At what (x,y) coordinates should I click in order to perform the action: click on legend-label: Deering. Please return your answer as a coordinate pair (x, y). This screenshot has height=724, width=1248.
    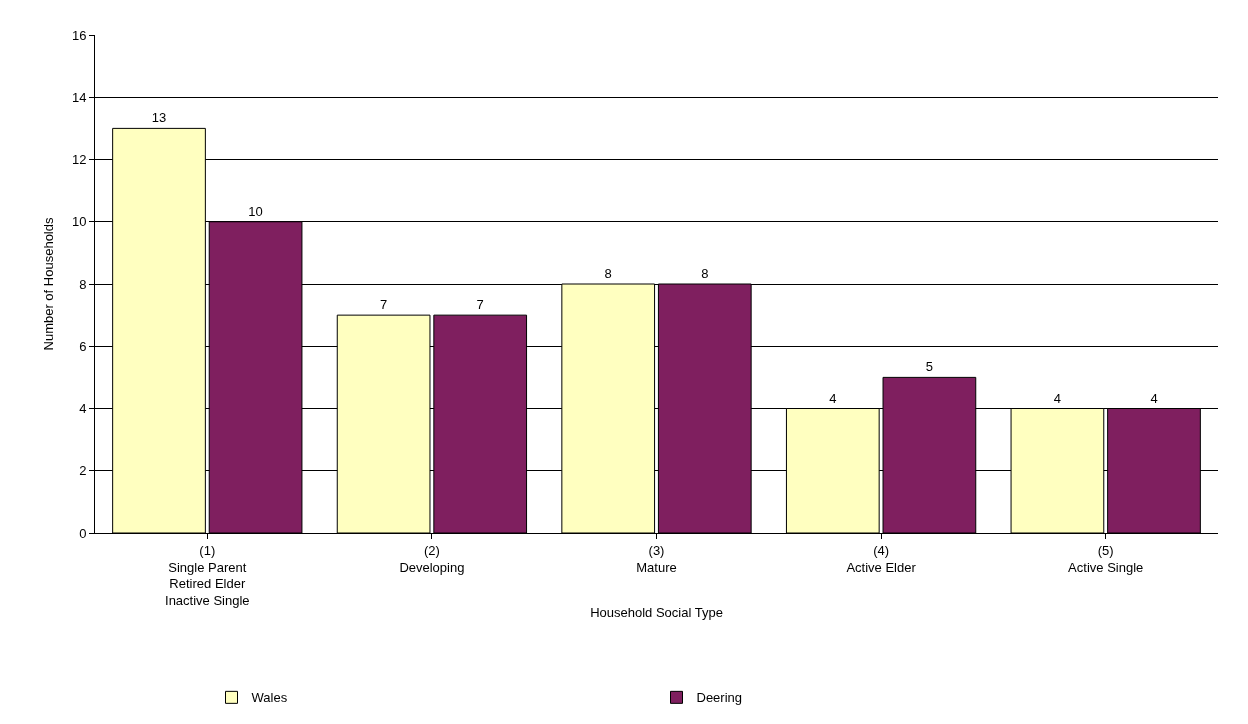
    Looking at the image, I should click on (719, 698).